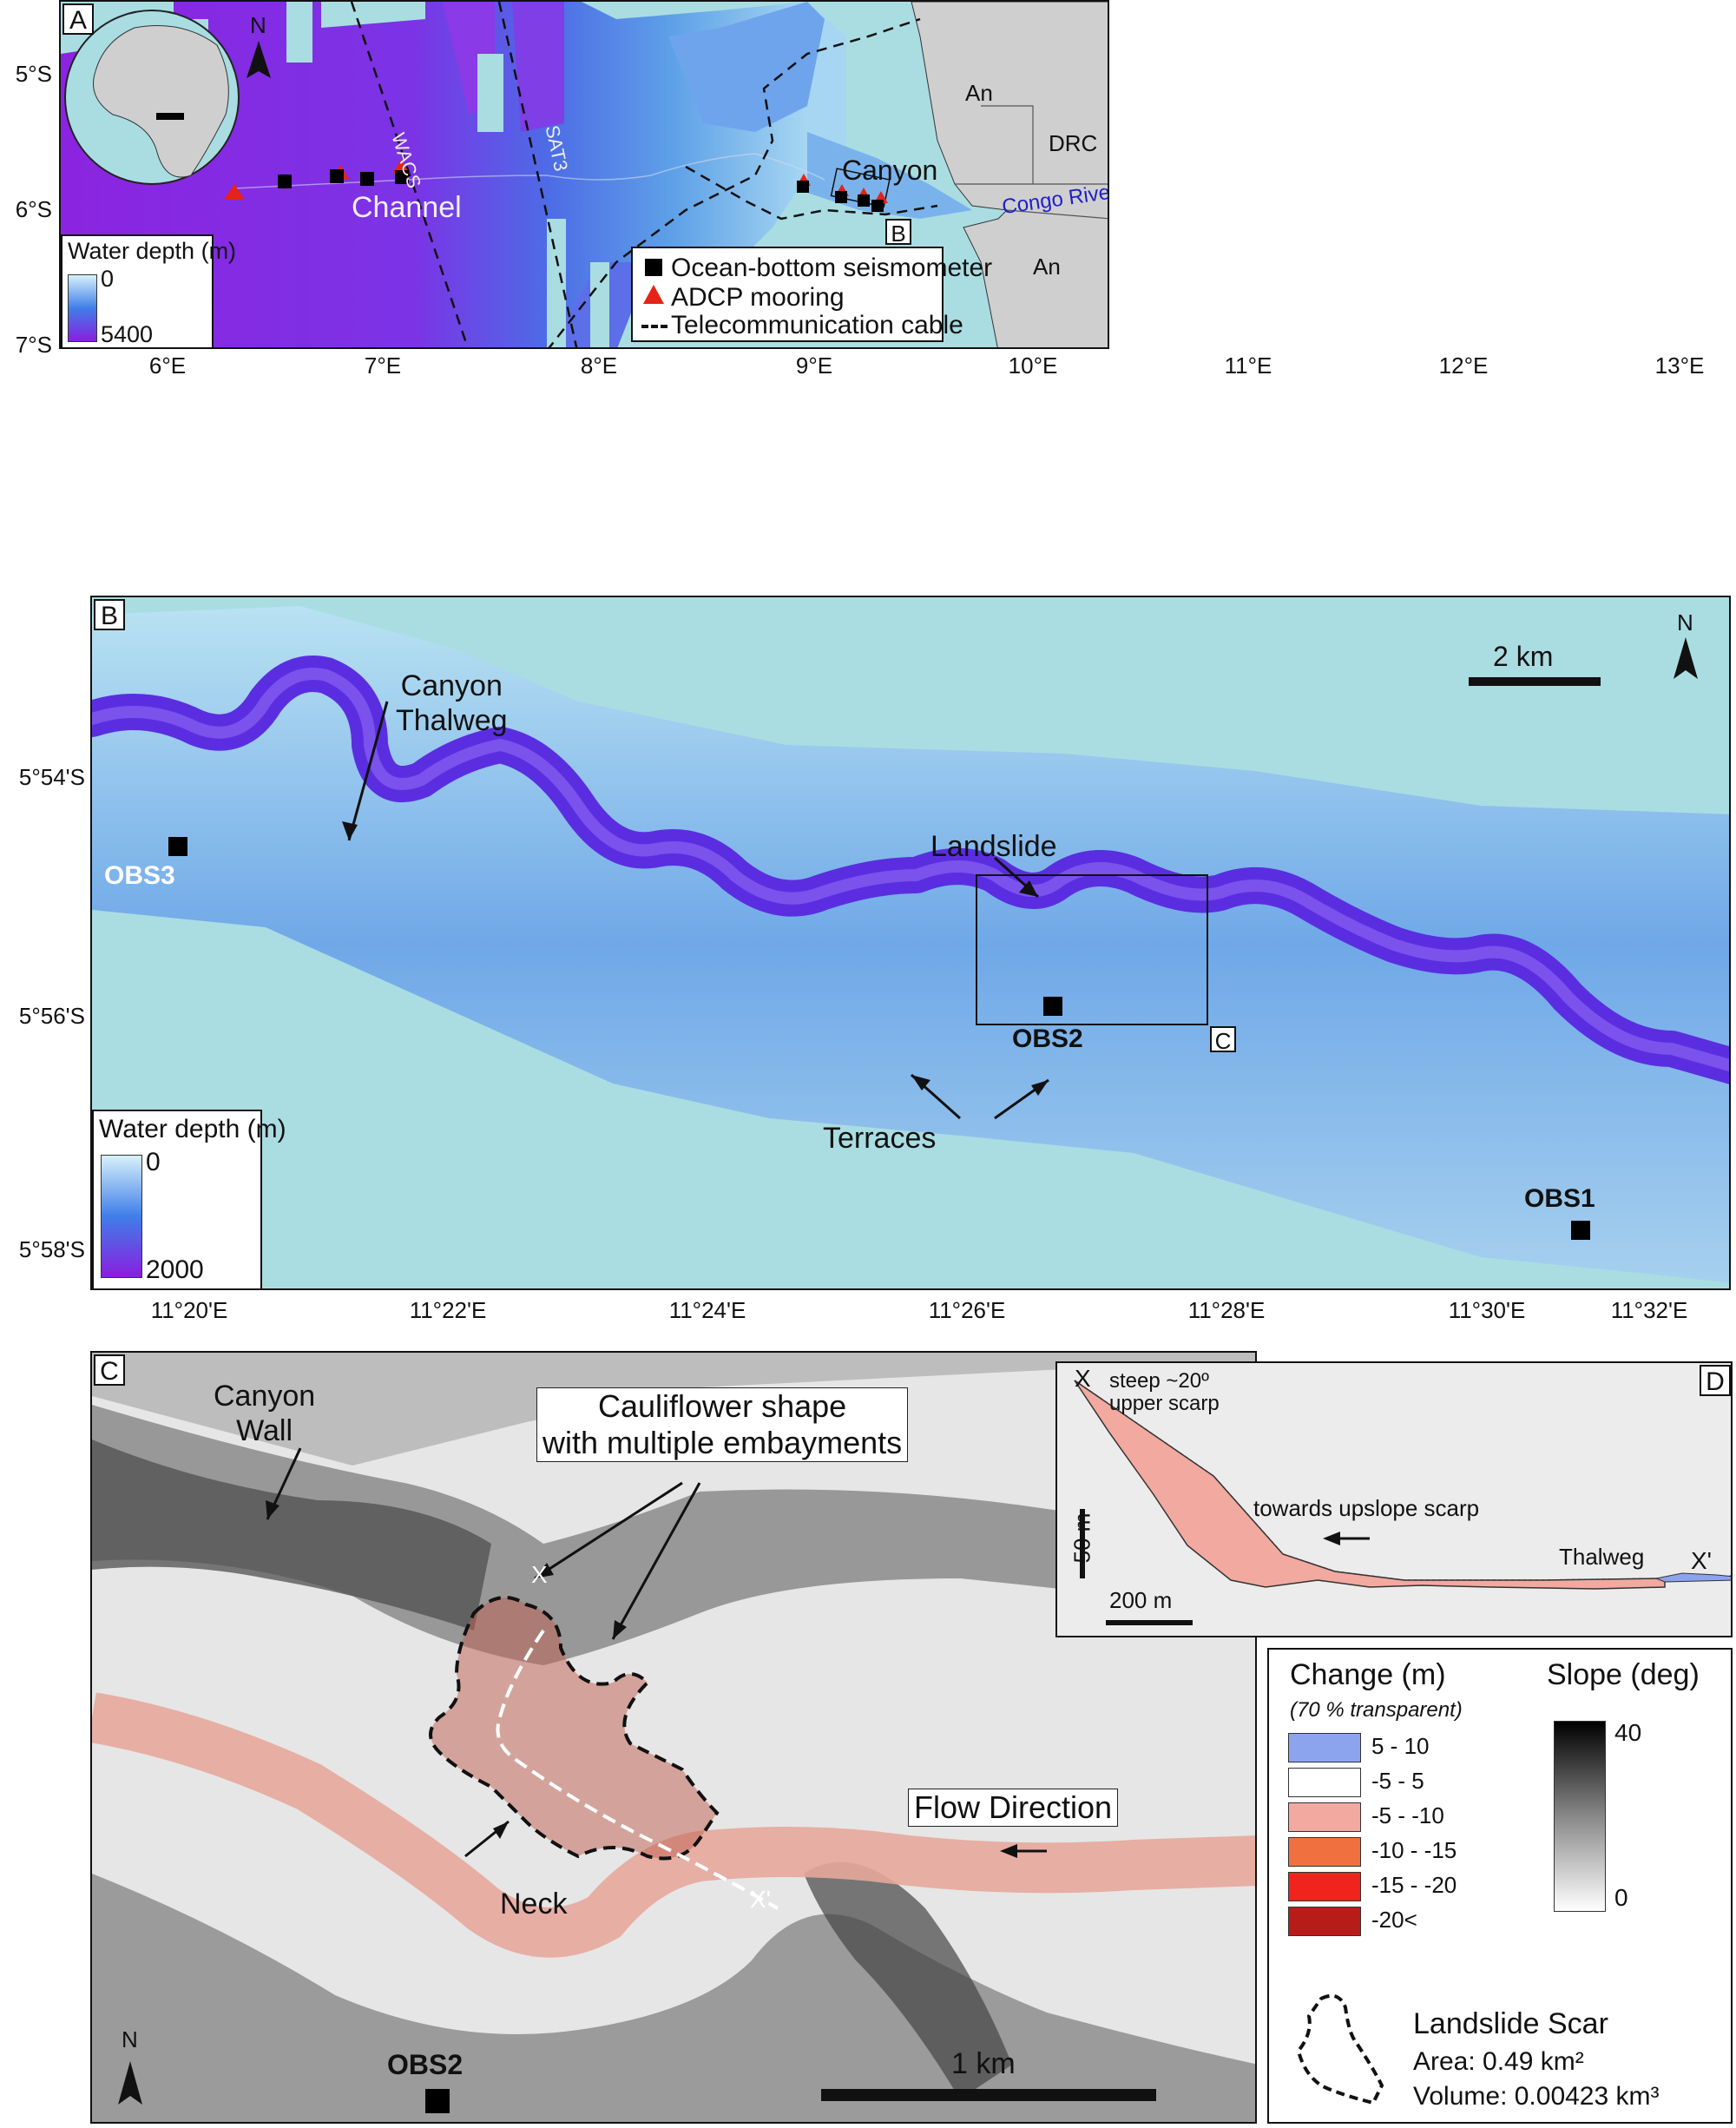  Describe the element at coordinates (1141, 1600) in the screenshot. I see `hscale-label: 200 m` at that location.